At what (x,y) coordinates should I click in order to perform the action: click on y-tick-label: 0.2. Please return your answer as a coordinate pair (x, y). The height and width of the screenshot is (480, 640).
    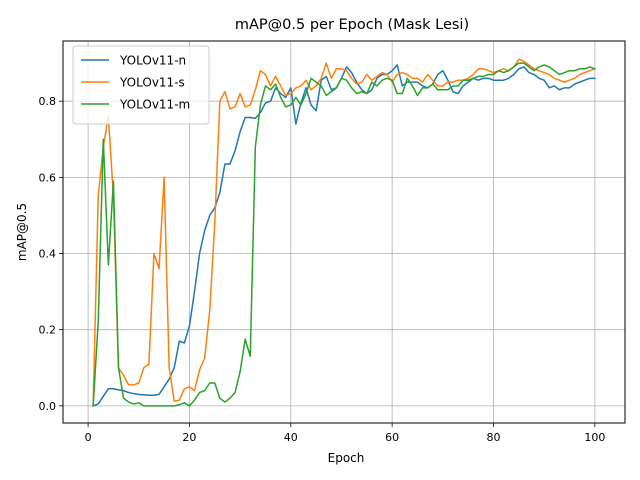
    Looking at the image, I should click on (48, 330).